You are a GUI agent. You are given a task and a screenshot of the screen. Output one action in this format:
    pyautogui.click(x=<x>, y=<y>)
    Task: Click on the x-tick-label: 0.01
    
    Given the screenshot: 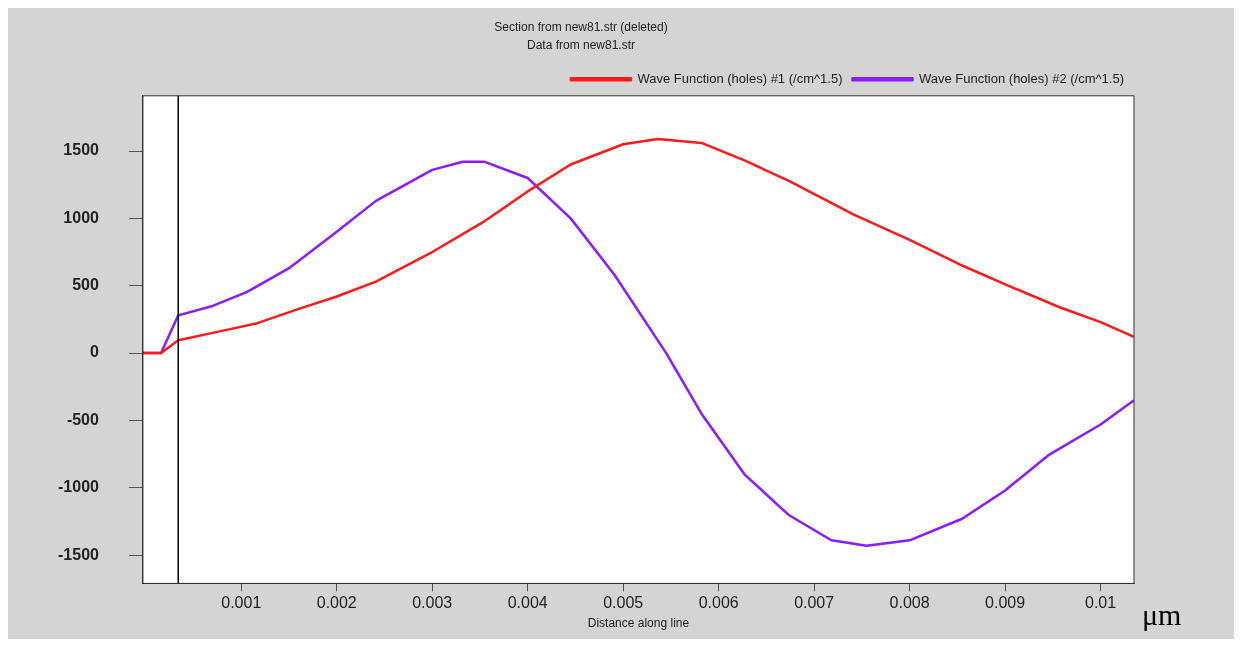 What is the action you would take?
    pyautogui.click(x=1101, y=603)
    